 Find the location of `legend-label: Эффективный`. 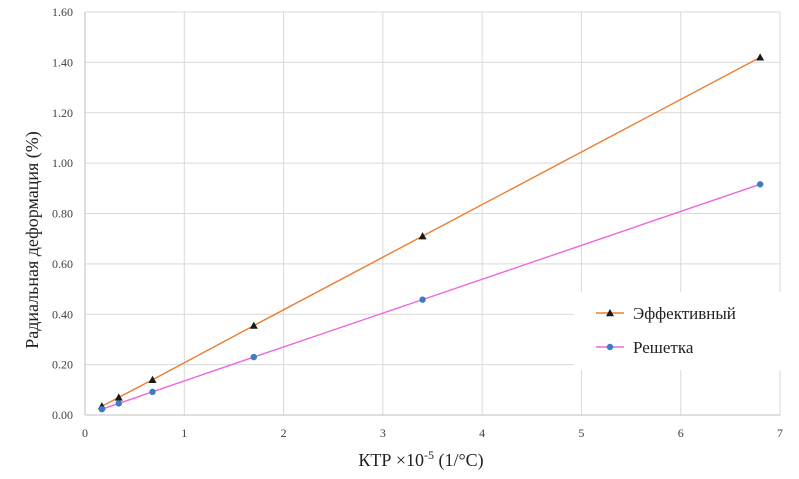

legend-label: Эффективный is located at coordinates (684, 313).